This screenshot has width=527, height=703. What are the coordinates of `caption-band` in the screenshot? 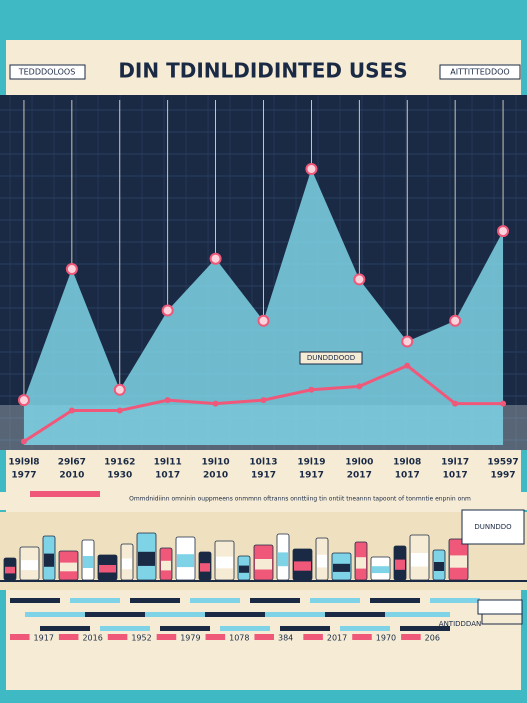 It's located at (263, 501).